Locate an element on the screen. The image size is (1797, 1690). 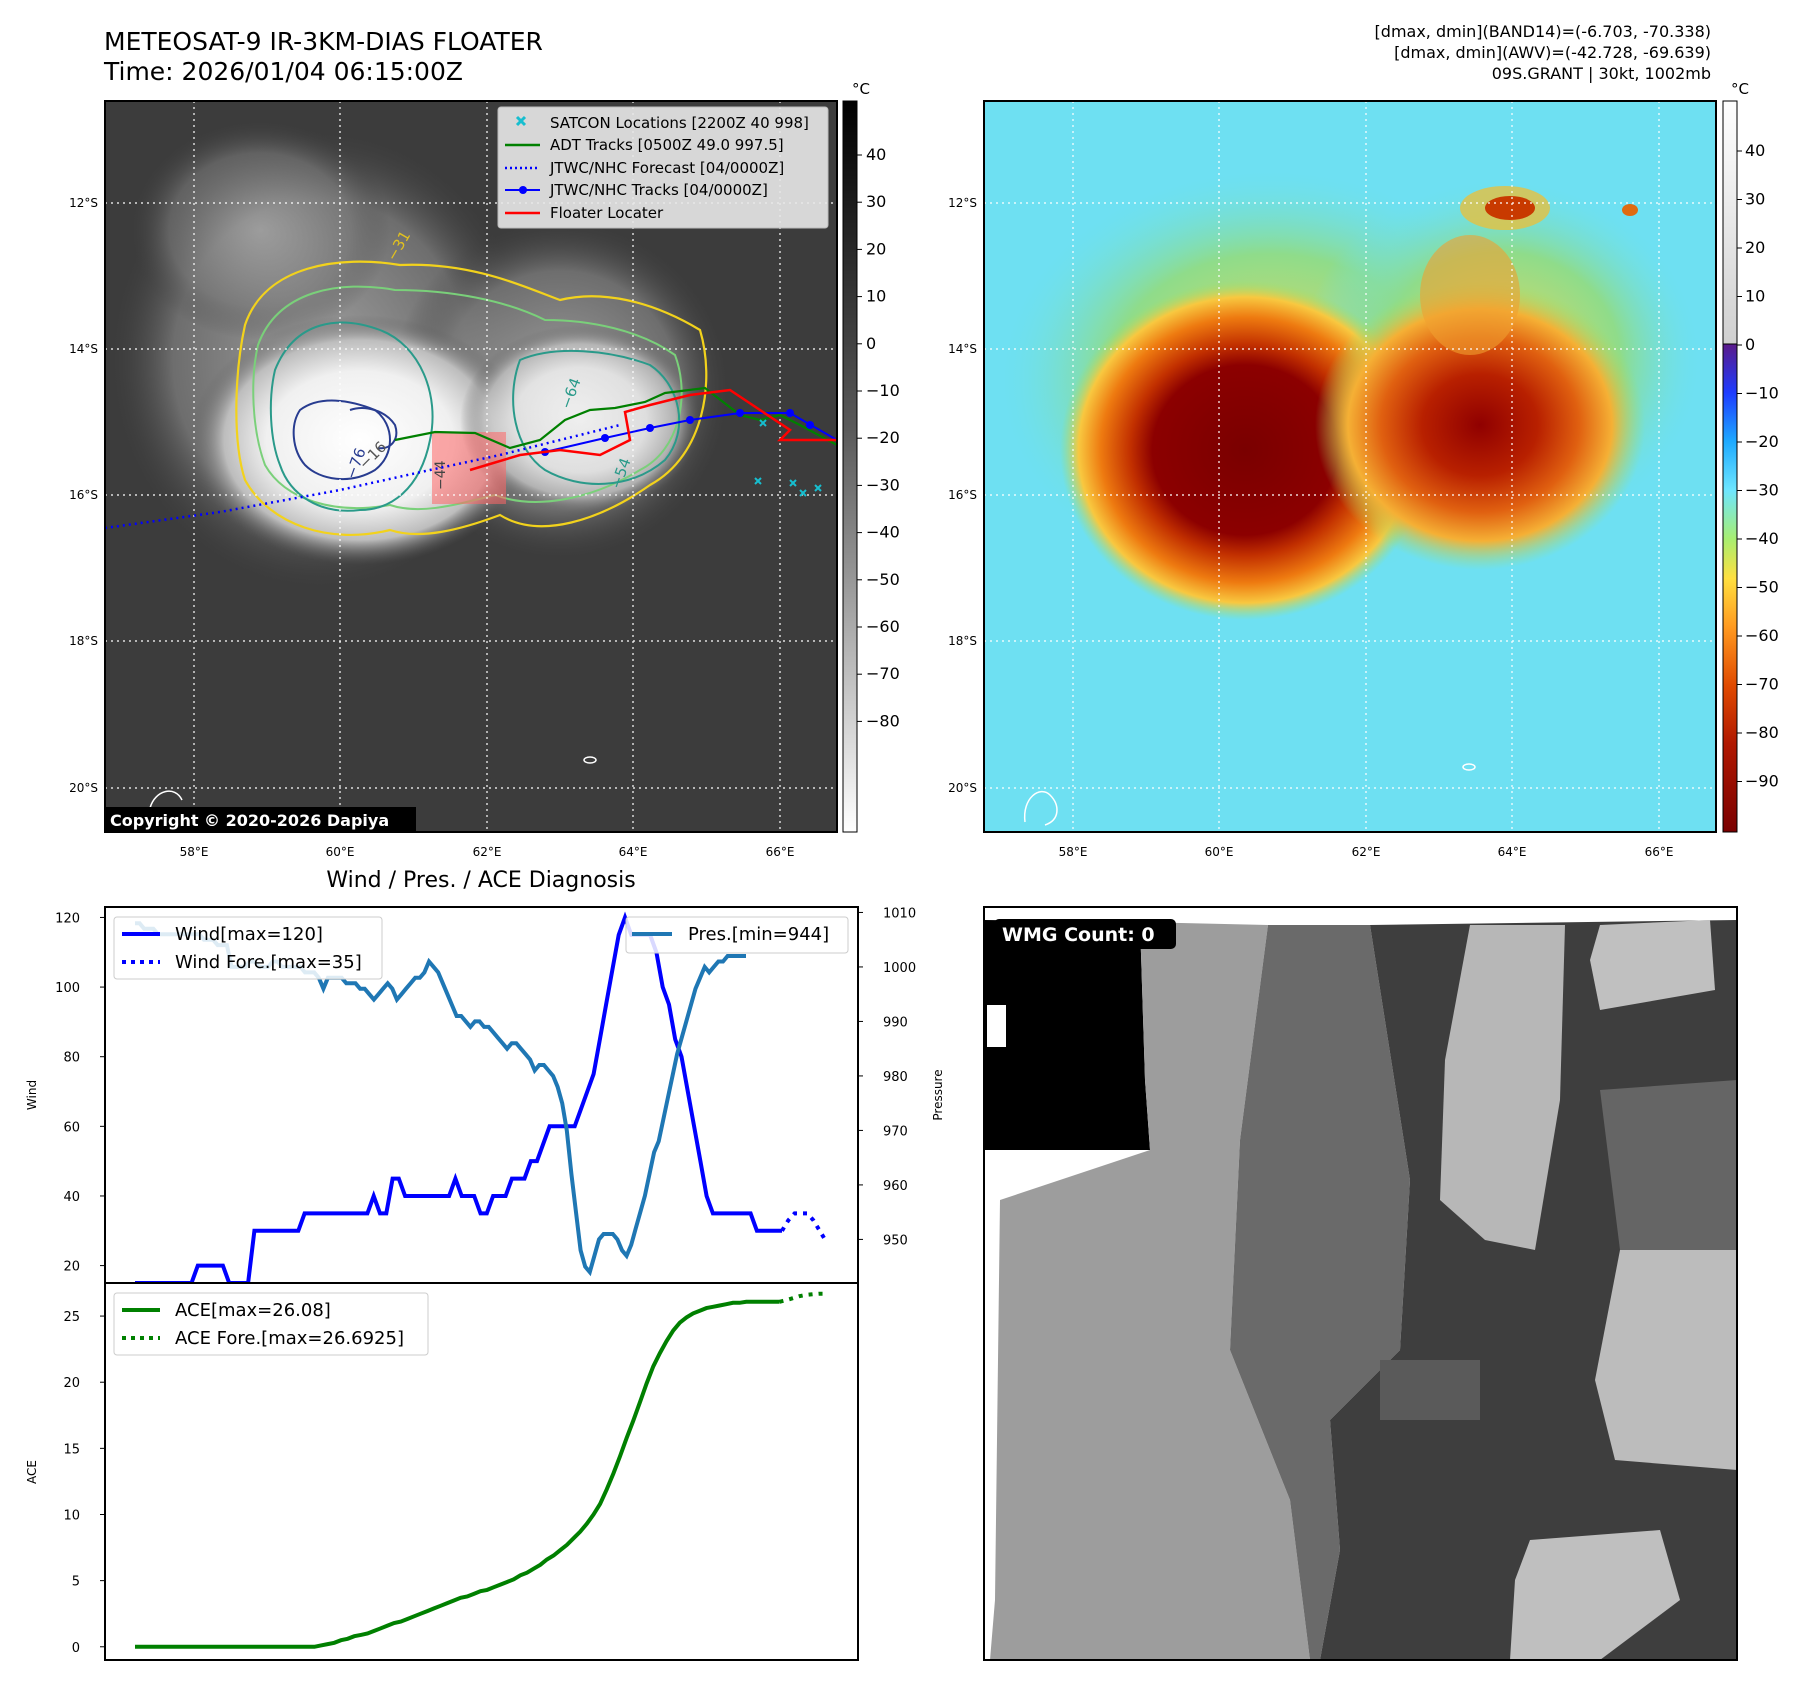
lon-label: 58°E is located at coordinates (194, 852).